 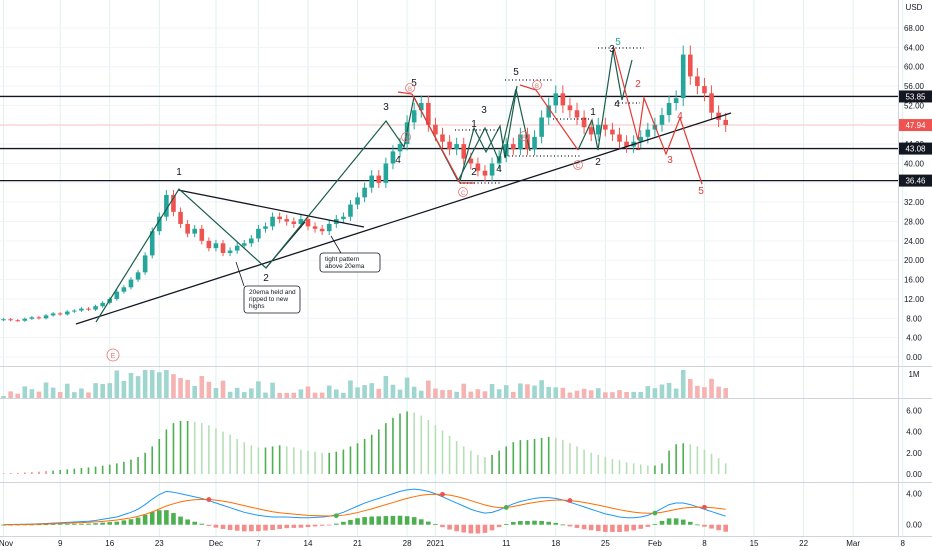 I want to click on time-axis: Nov 9 16 23 Dec 7 14 21 28 2021 11 18 25 Feb 8 15 22 Mar 8, so click(x=452, y=543).